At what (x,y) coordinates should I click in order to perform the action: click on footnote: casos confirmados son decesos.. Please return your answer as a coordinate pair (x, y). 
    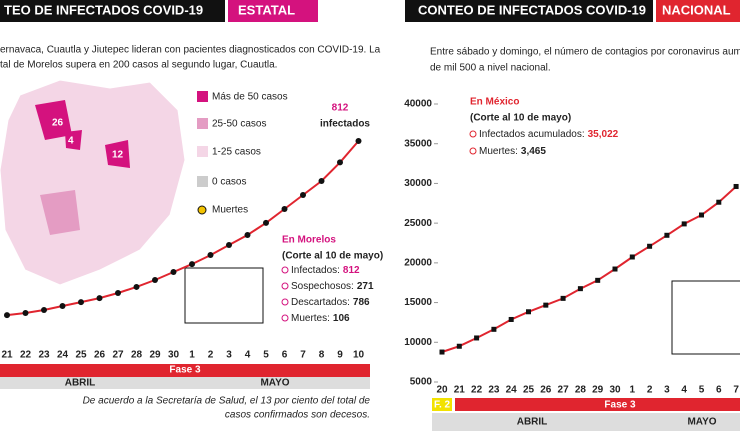
    Looking at the image, I should click on (297, 415).